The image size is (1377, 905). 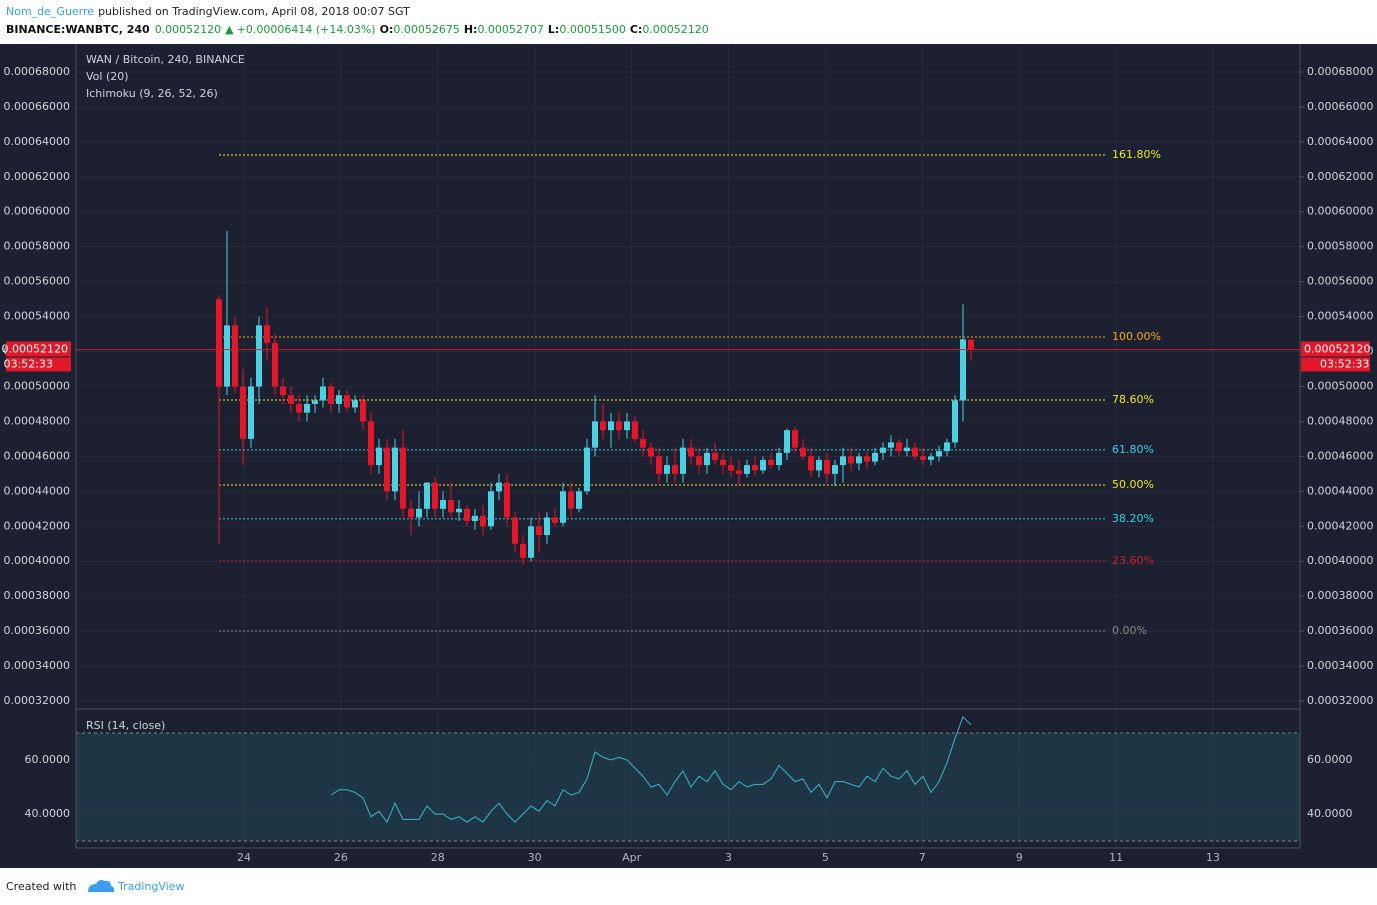 I want to click on author: Nom_de_Guerre, so click(x=50, y=11).